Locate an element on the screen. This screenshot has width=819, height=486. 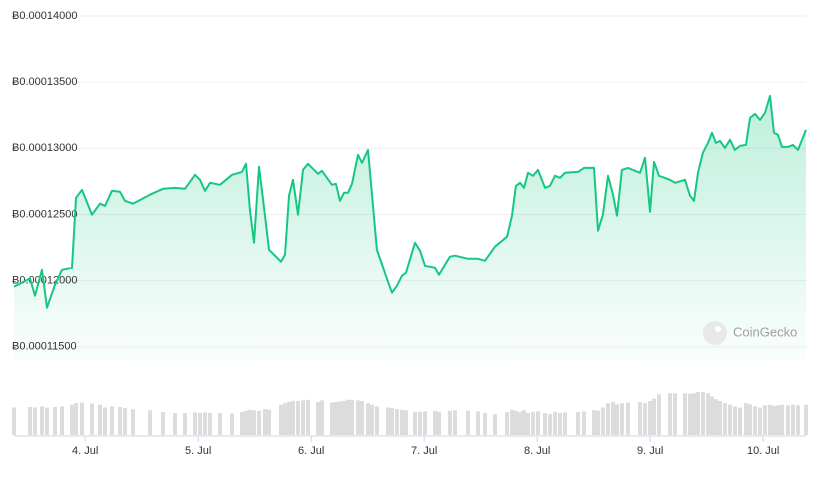
watermark-logo is located at coordinates (715, 333).